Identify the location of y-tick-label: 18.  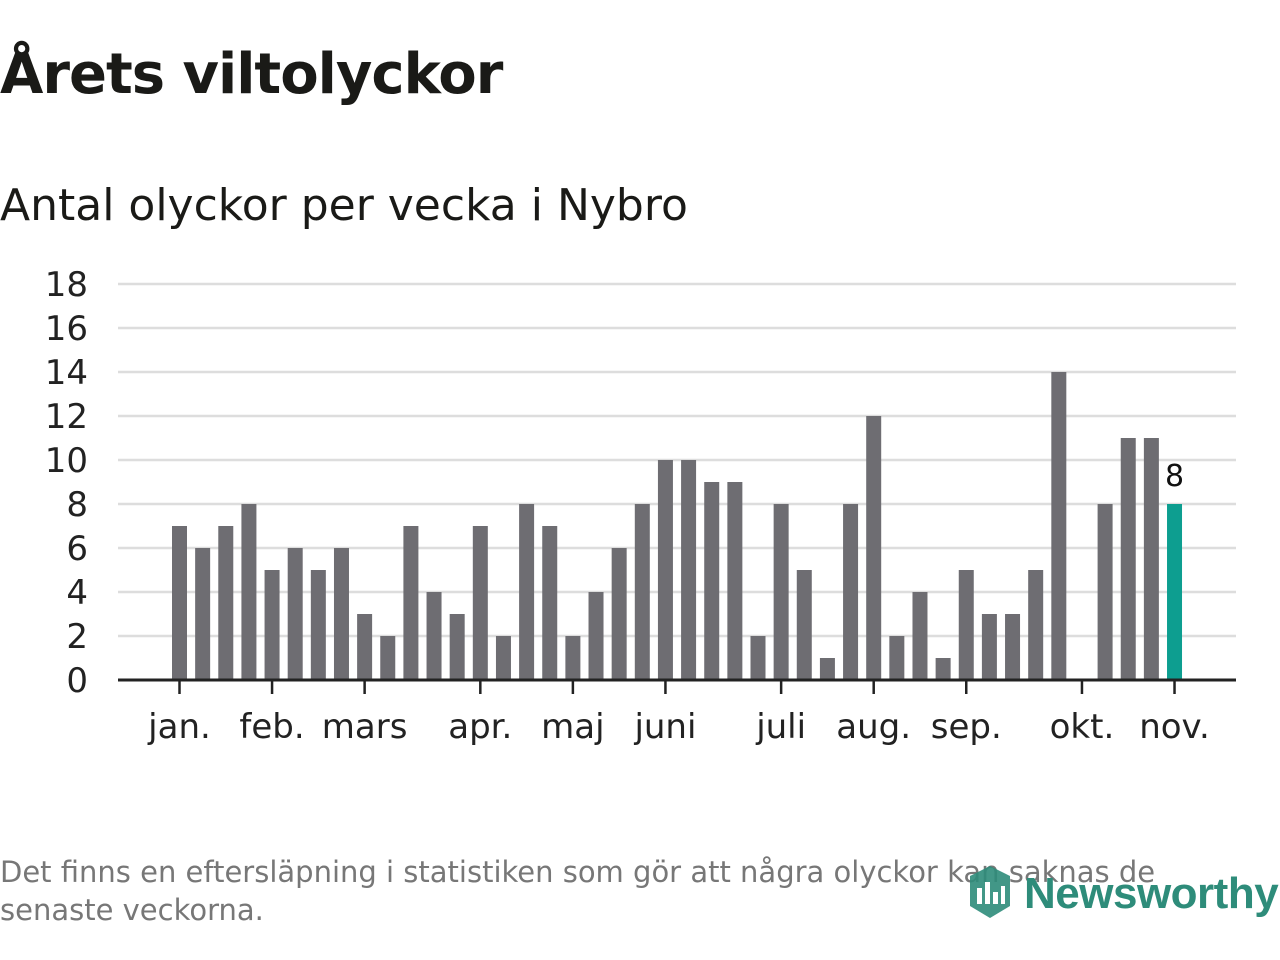
(66, 285).